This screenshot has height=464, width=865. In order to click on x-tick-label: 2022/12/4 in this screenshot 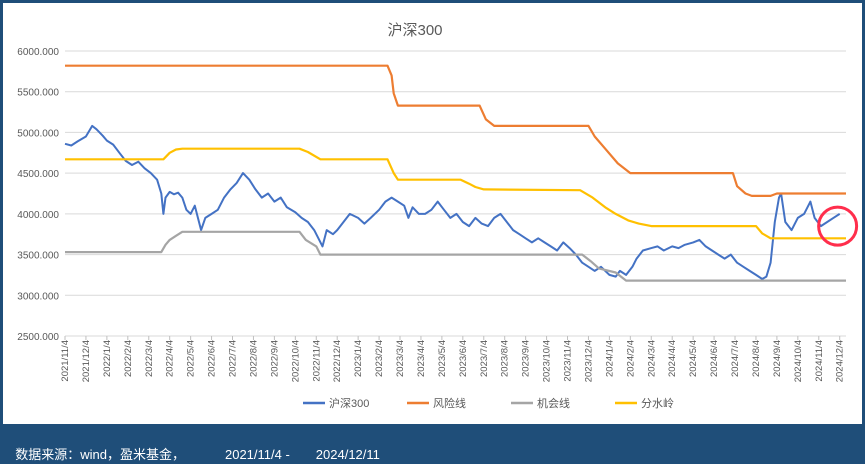, I will do `click(337, 361)`.